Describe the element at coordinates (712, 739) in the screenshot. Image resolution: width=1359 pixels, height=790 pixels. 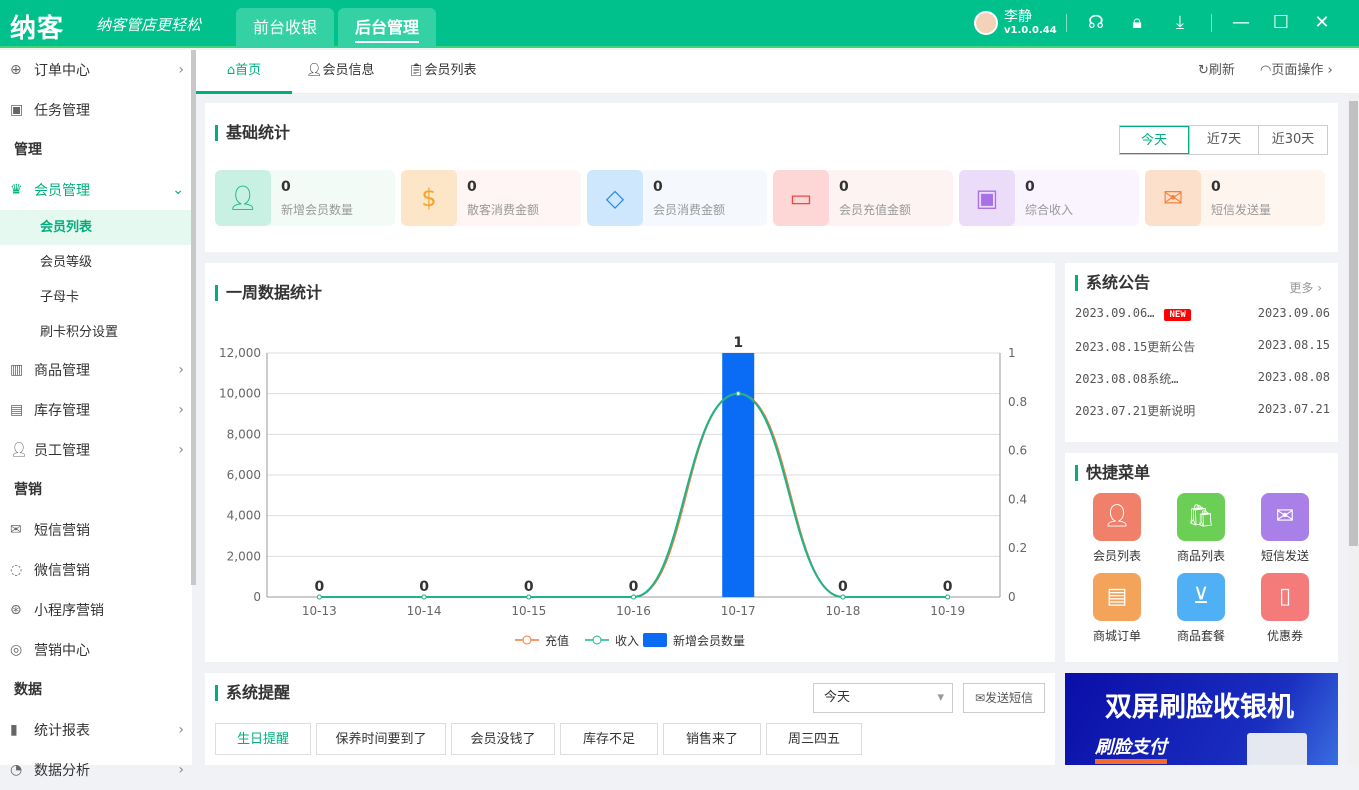
I see `reminder-tab: 销售来了` at that location.